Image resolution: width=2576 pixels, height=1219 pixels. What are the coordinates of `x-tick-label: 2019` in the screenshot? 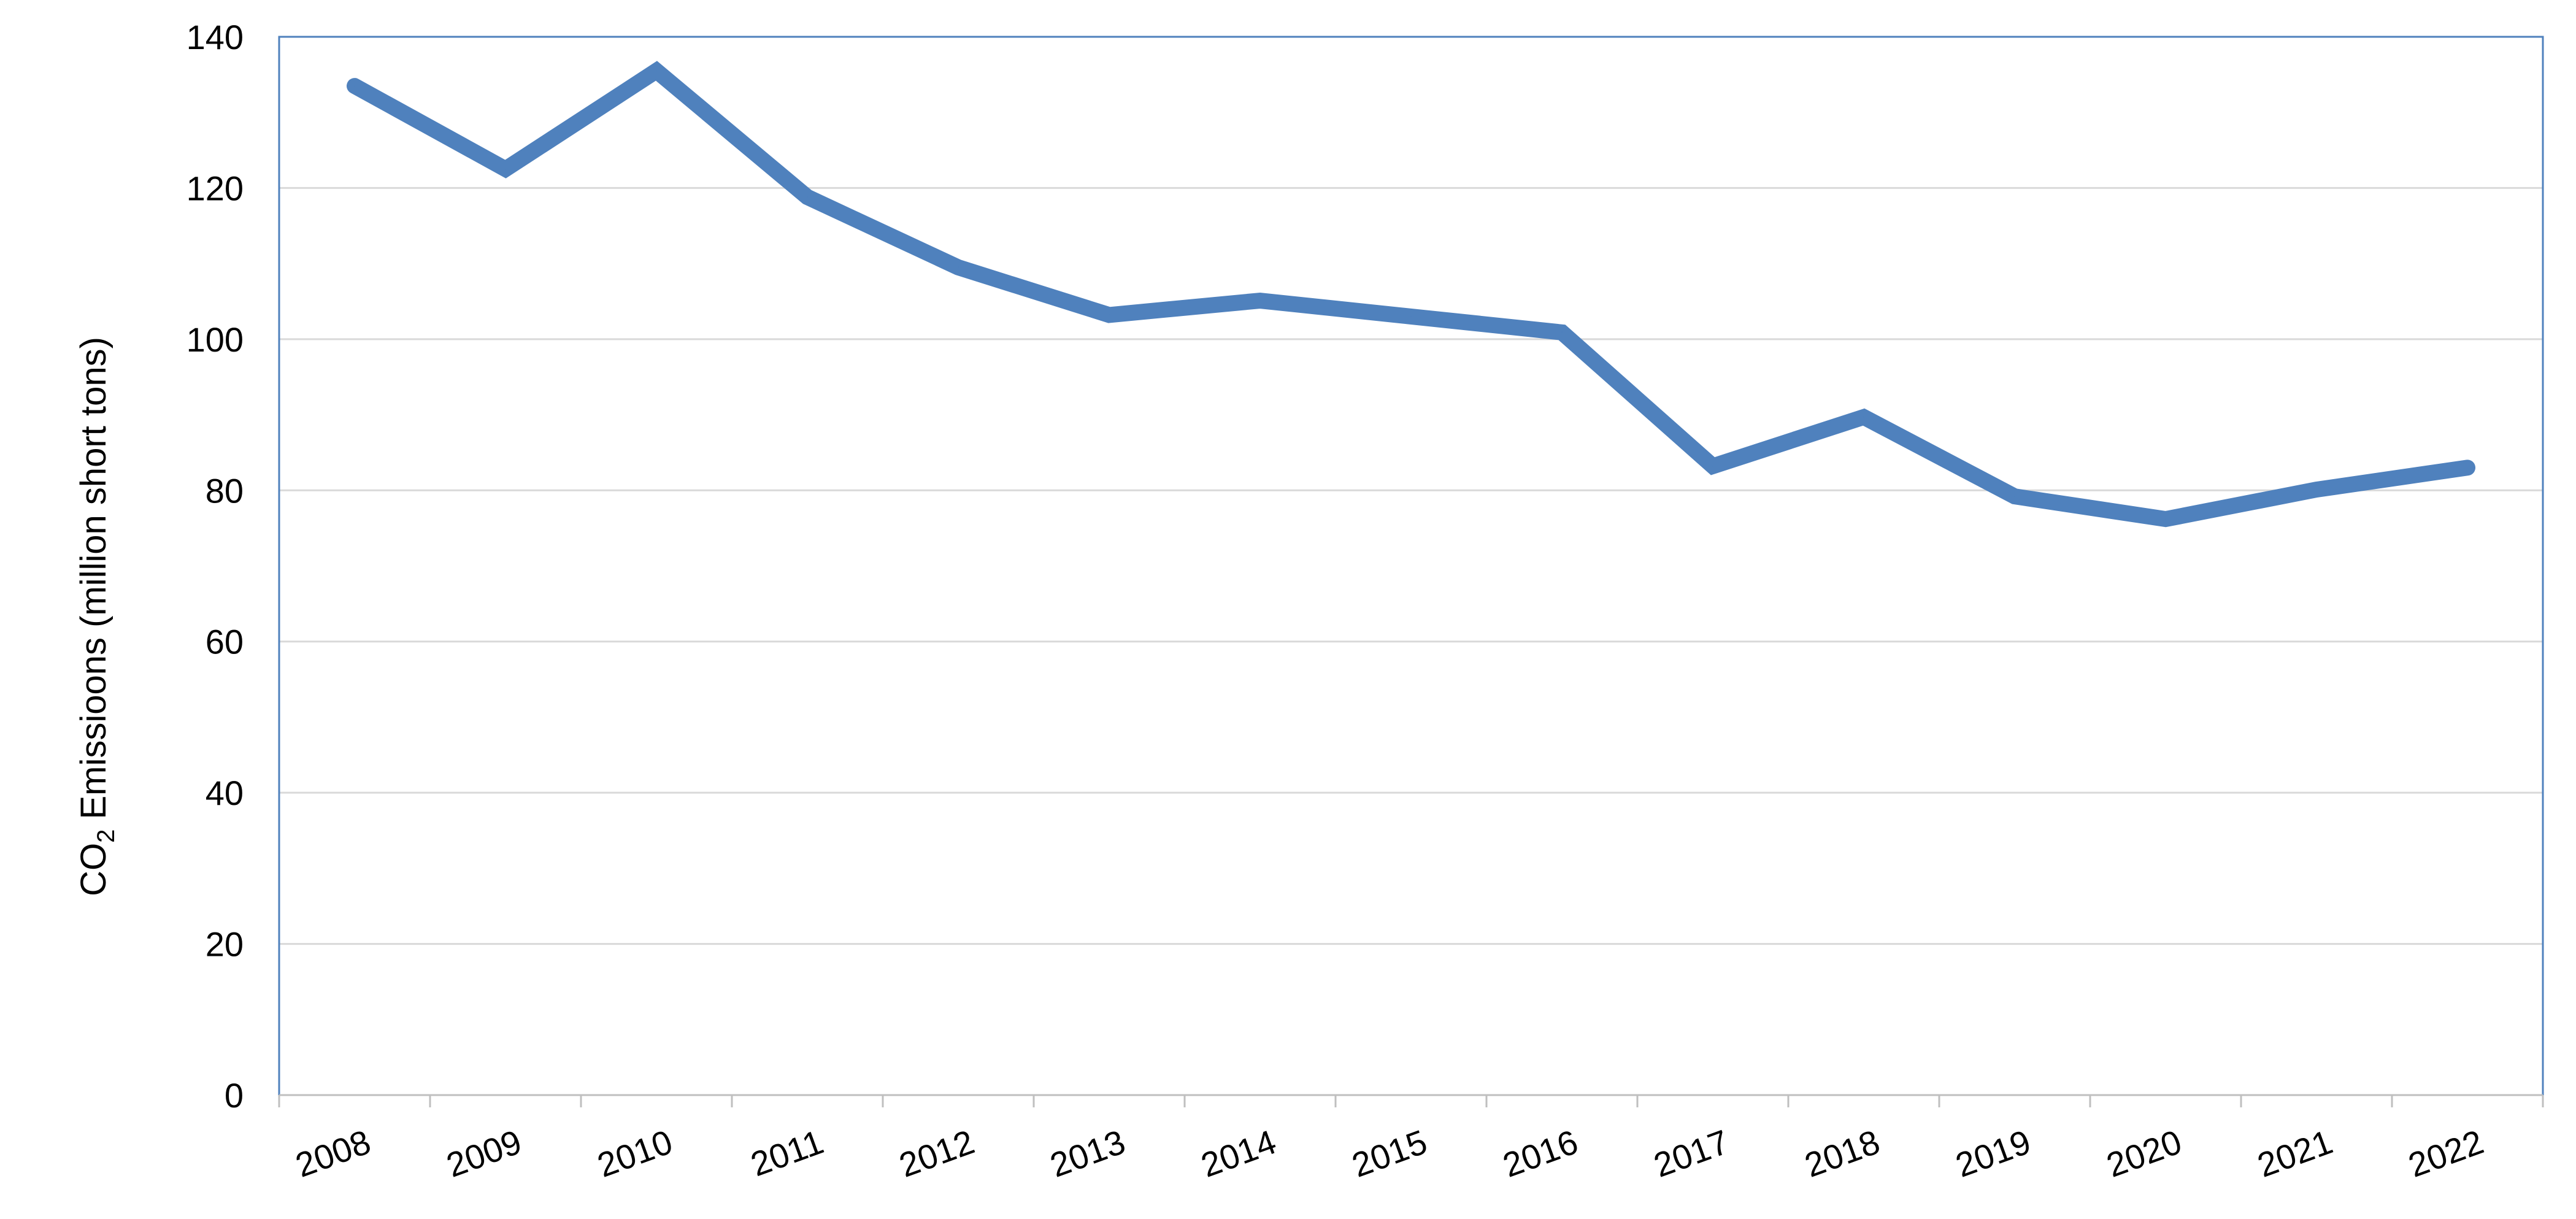 It's located at (1993, 1153).